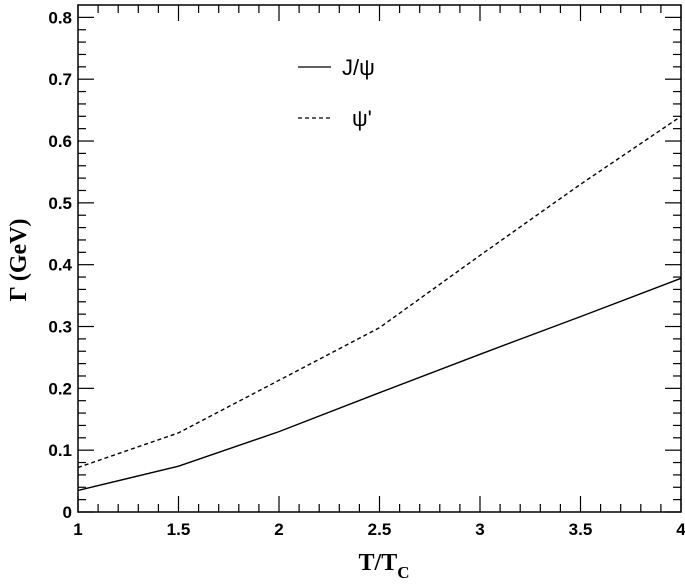  Describe the element at coordinates (67, 512) in the screenshot. I see `y-tick-label: 0` at that location.